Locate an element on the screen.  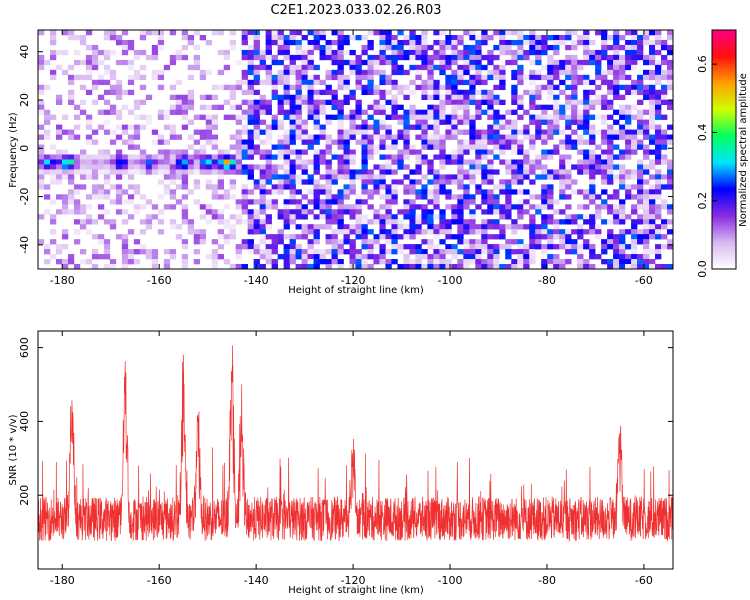
y-tick-label: 600 is located at coordinates (24, 347).